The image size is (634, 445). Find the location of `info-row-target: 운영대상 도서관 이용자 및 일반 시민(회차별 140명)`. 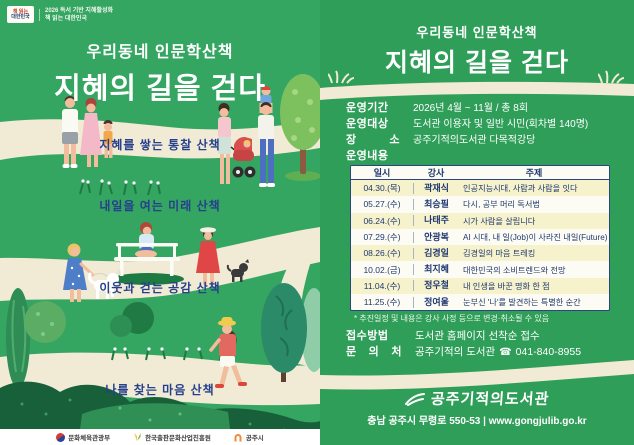

info-row-target: 운영대상 도서관 이용자 및 일반 시민(회차별 140명) is located at coordinates (486, 123).